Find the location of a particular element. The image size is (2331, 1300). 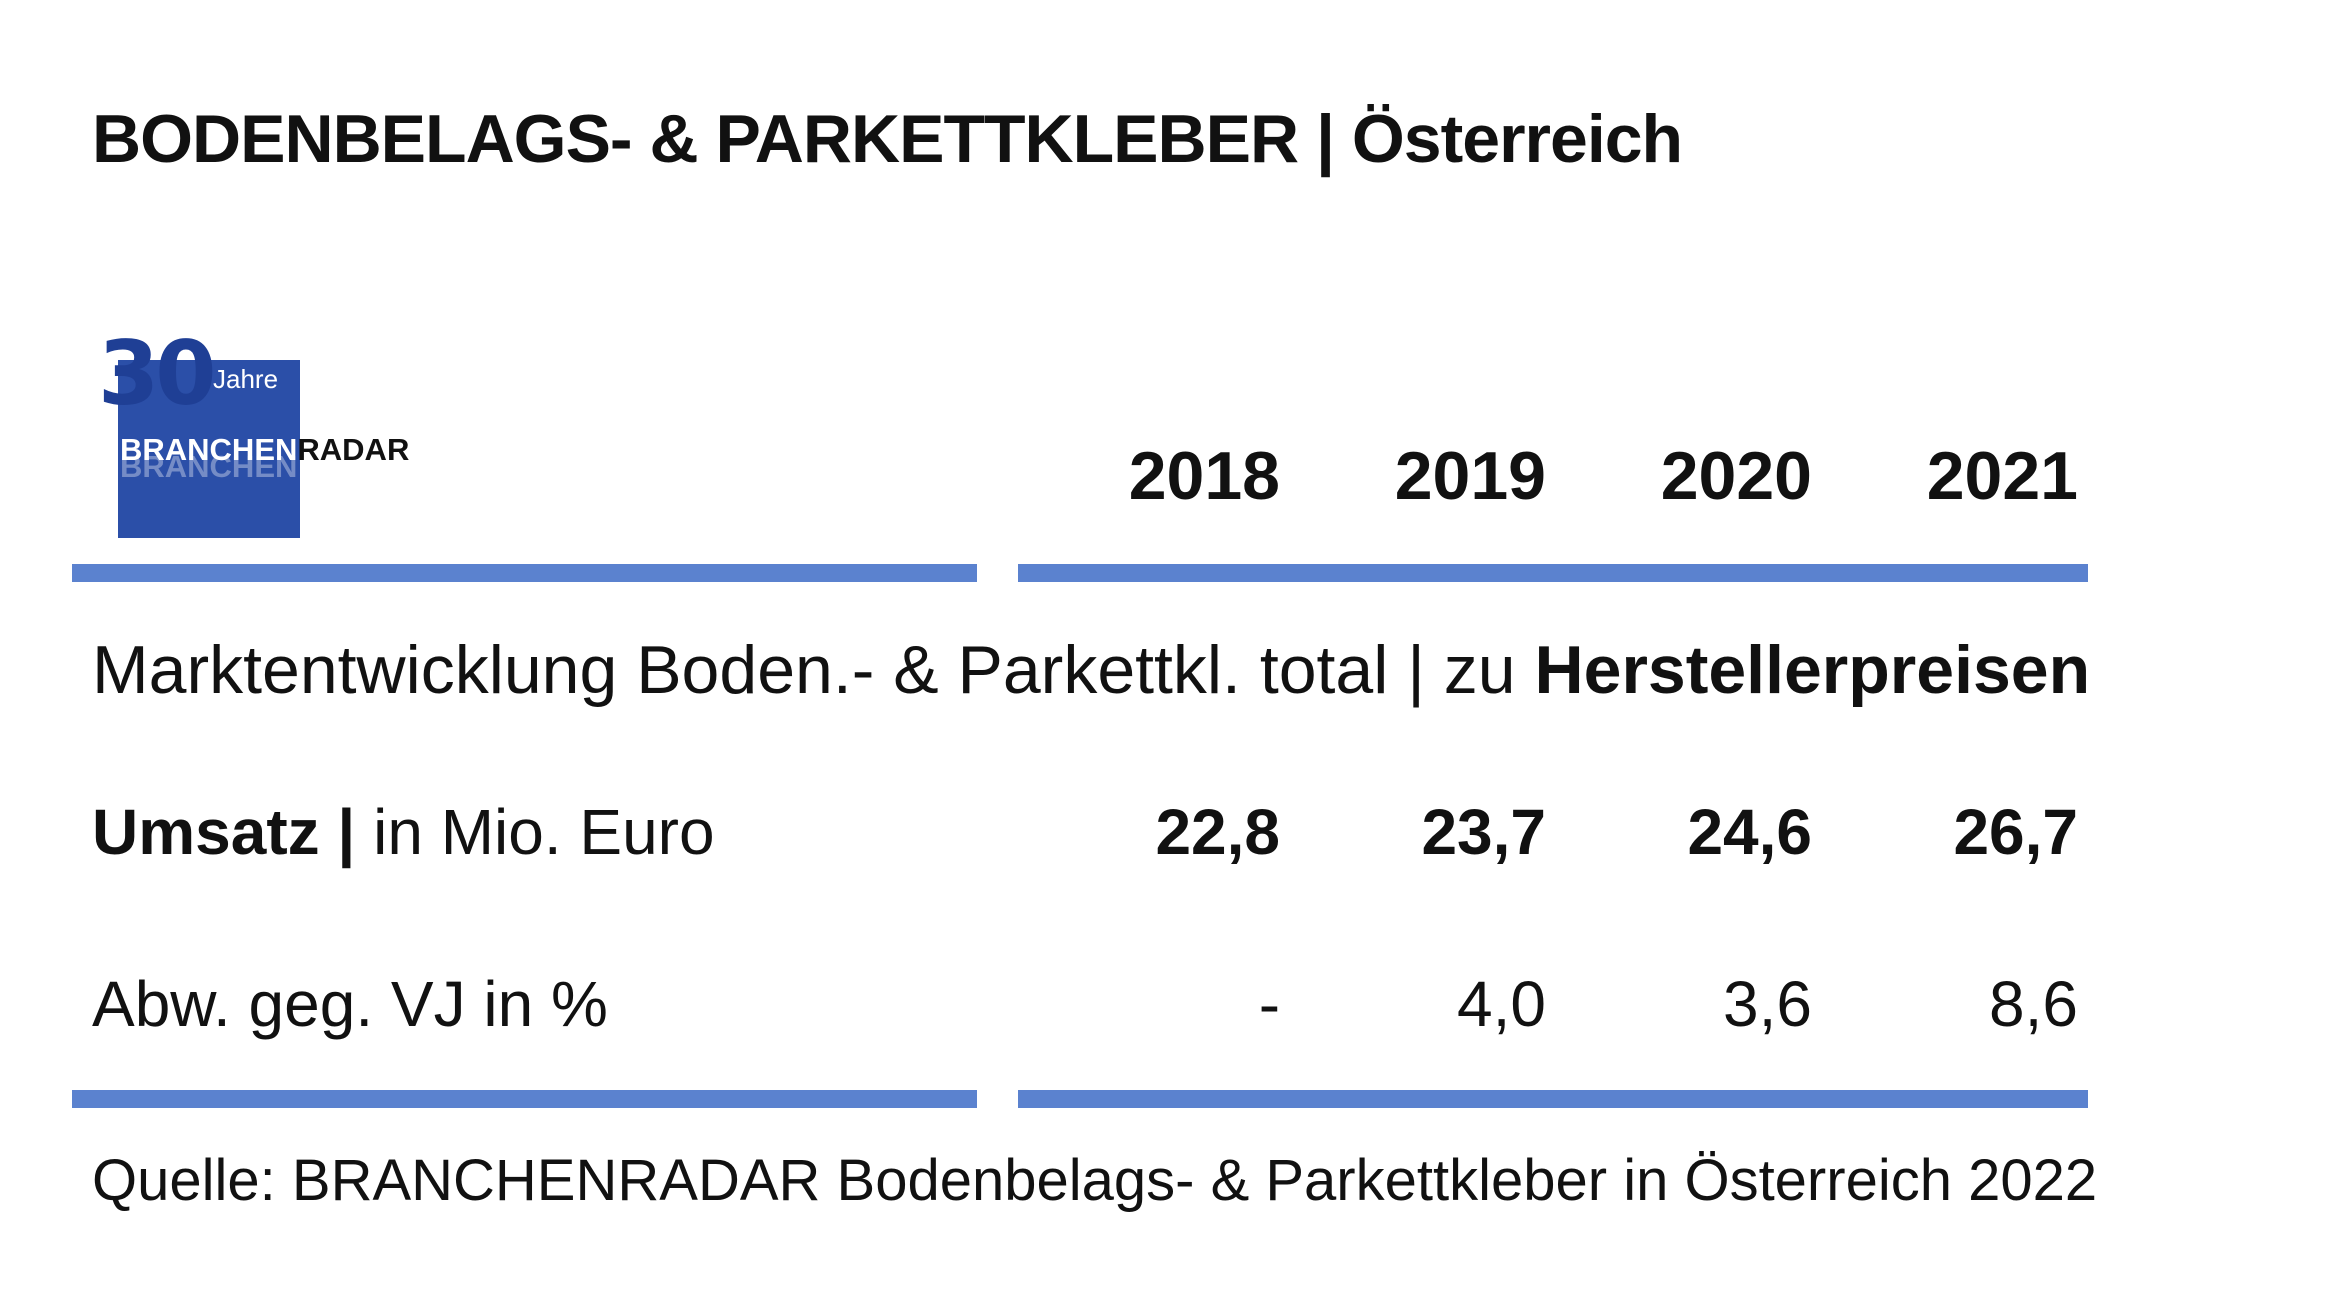

row-label-umsatz: Umsatz | in Mio. Euro is located at coordinates (403, 832).